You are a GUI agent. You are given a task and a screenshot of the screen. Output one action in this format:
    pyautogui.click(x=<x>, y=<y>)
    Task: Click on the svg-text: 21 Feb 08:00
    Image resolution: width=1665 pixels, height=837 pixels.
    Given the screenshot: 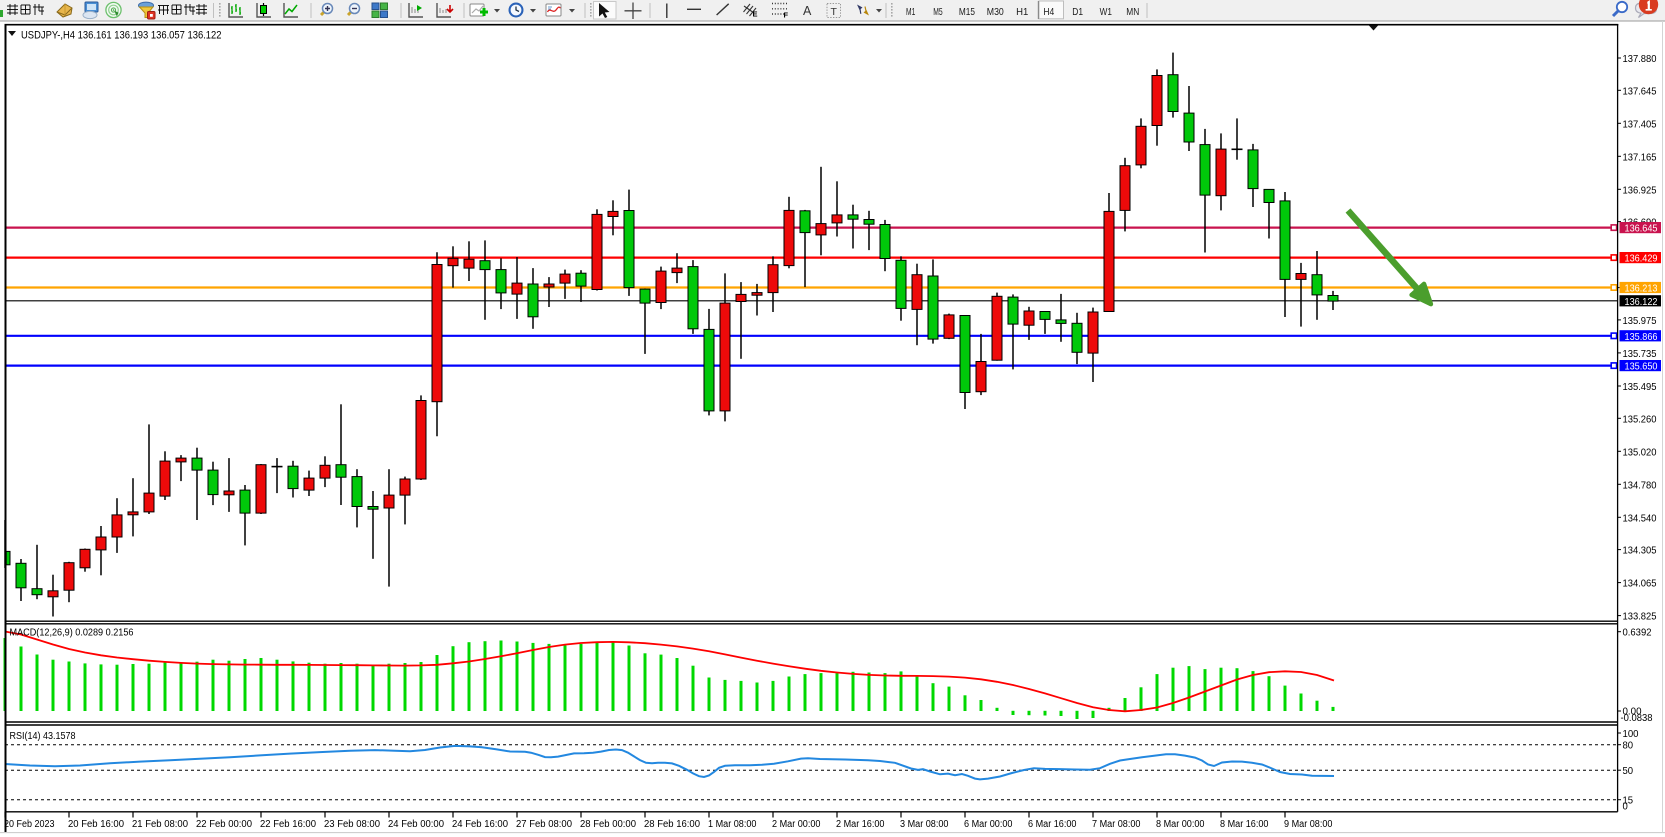 What is the action you would take?
    pyautogui.click(x=160, y=824)
    